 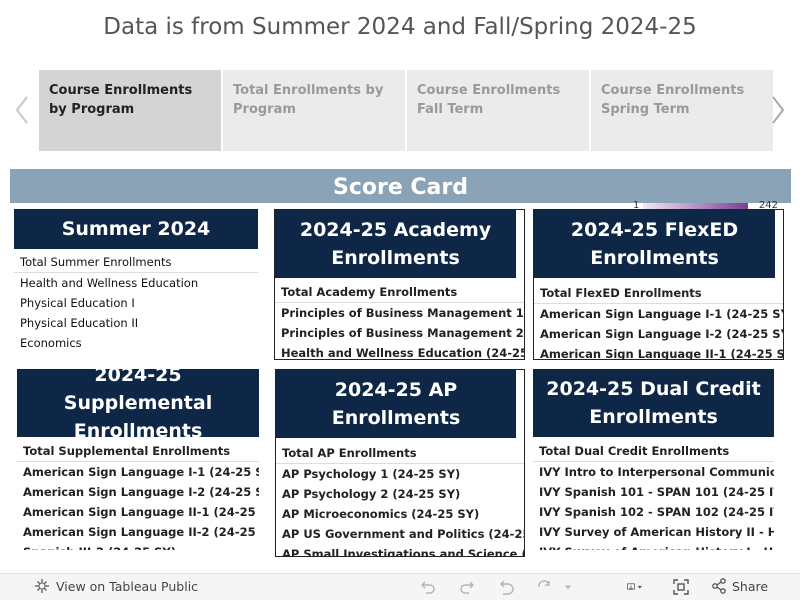 I want to click on chevron-right-icon, so click(x=778, y=110).